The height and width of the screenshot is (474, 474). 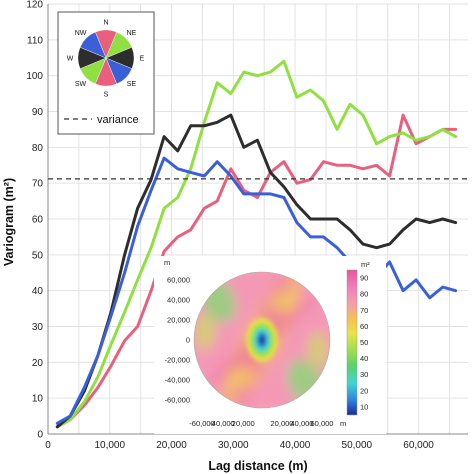 What do you see at coordinates (38, 399) in the screenshot?
I see `y-tick-label: 10` at bounding box center [38, 399].